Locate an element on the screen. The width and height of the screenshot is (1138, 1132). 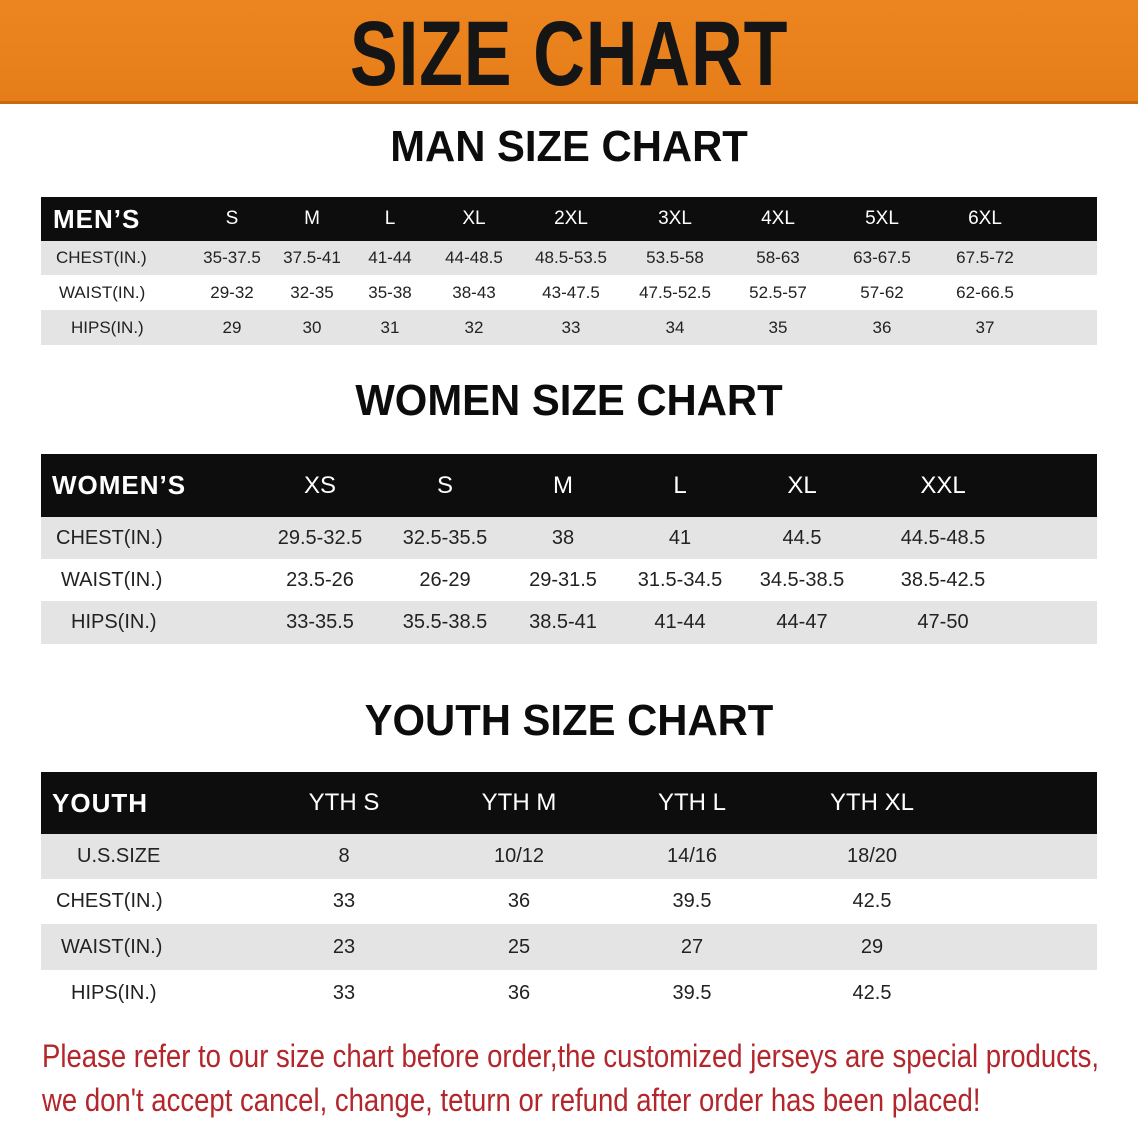
table-cell: 35-37.5 is located at coordinates (232, 257).